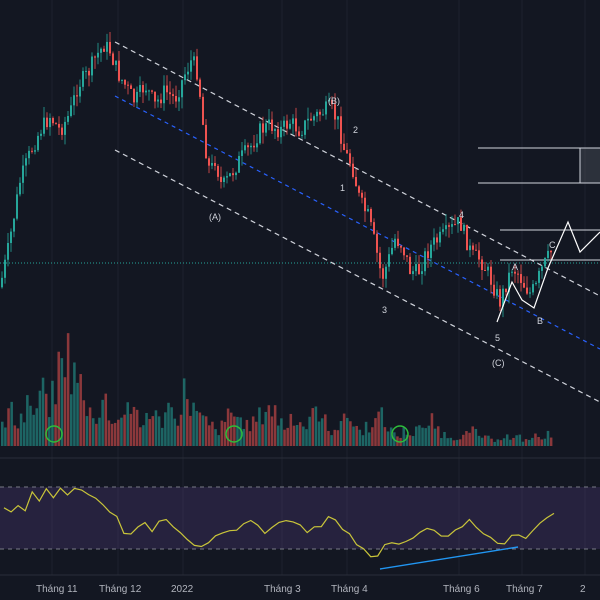 This screenshot has width=600, height=600. Describe the element at coordinates (548, 271) in the screenshot. I see `wave-projection-path` at that location.